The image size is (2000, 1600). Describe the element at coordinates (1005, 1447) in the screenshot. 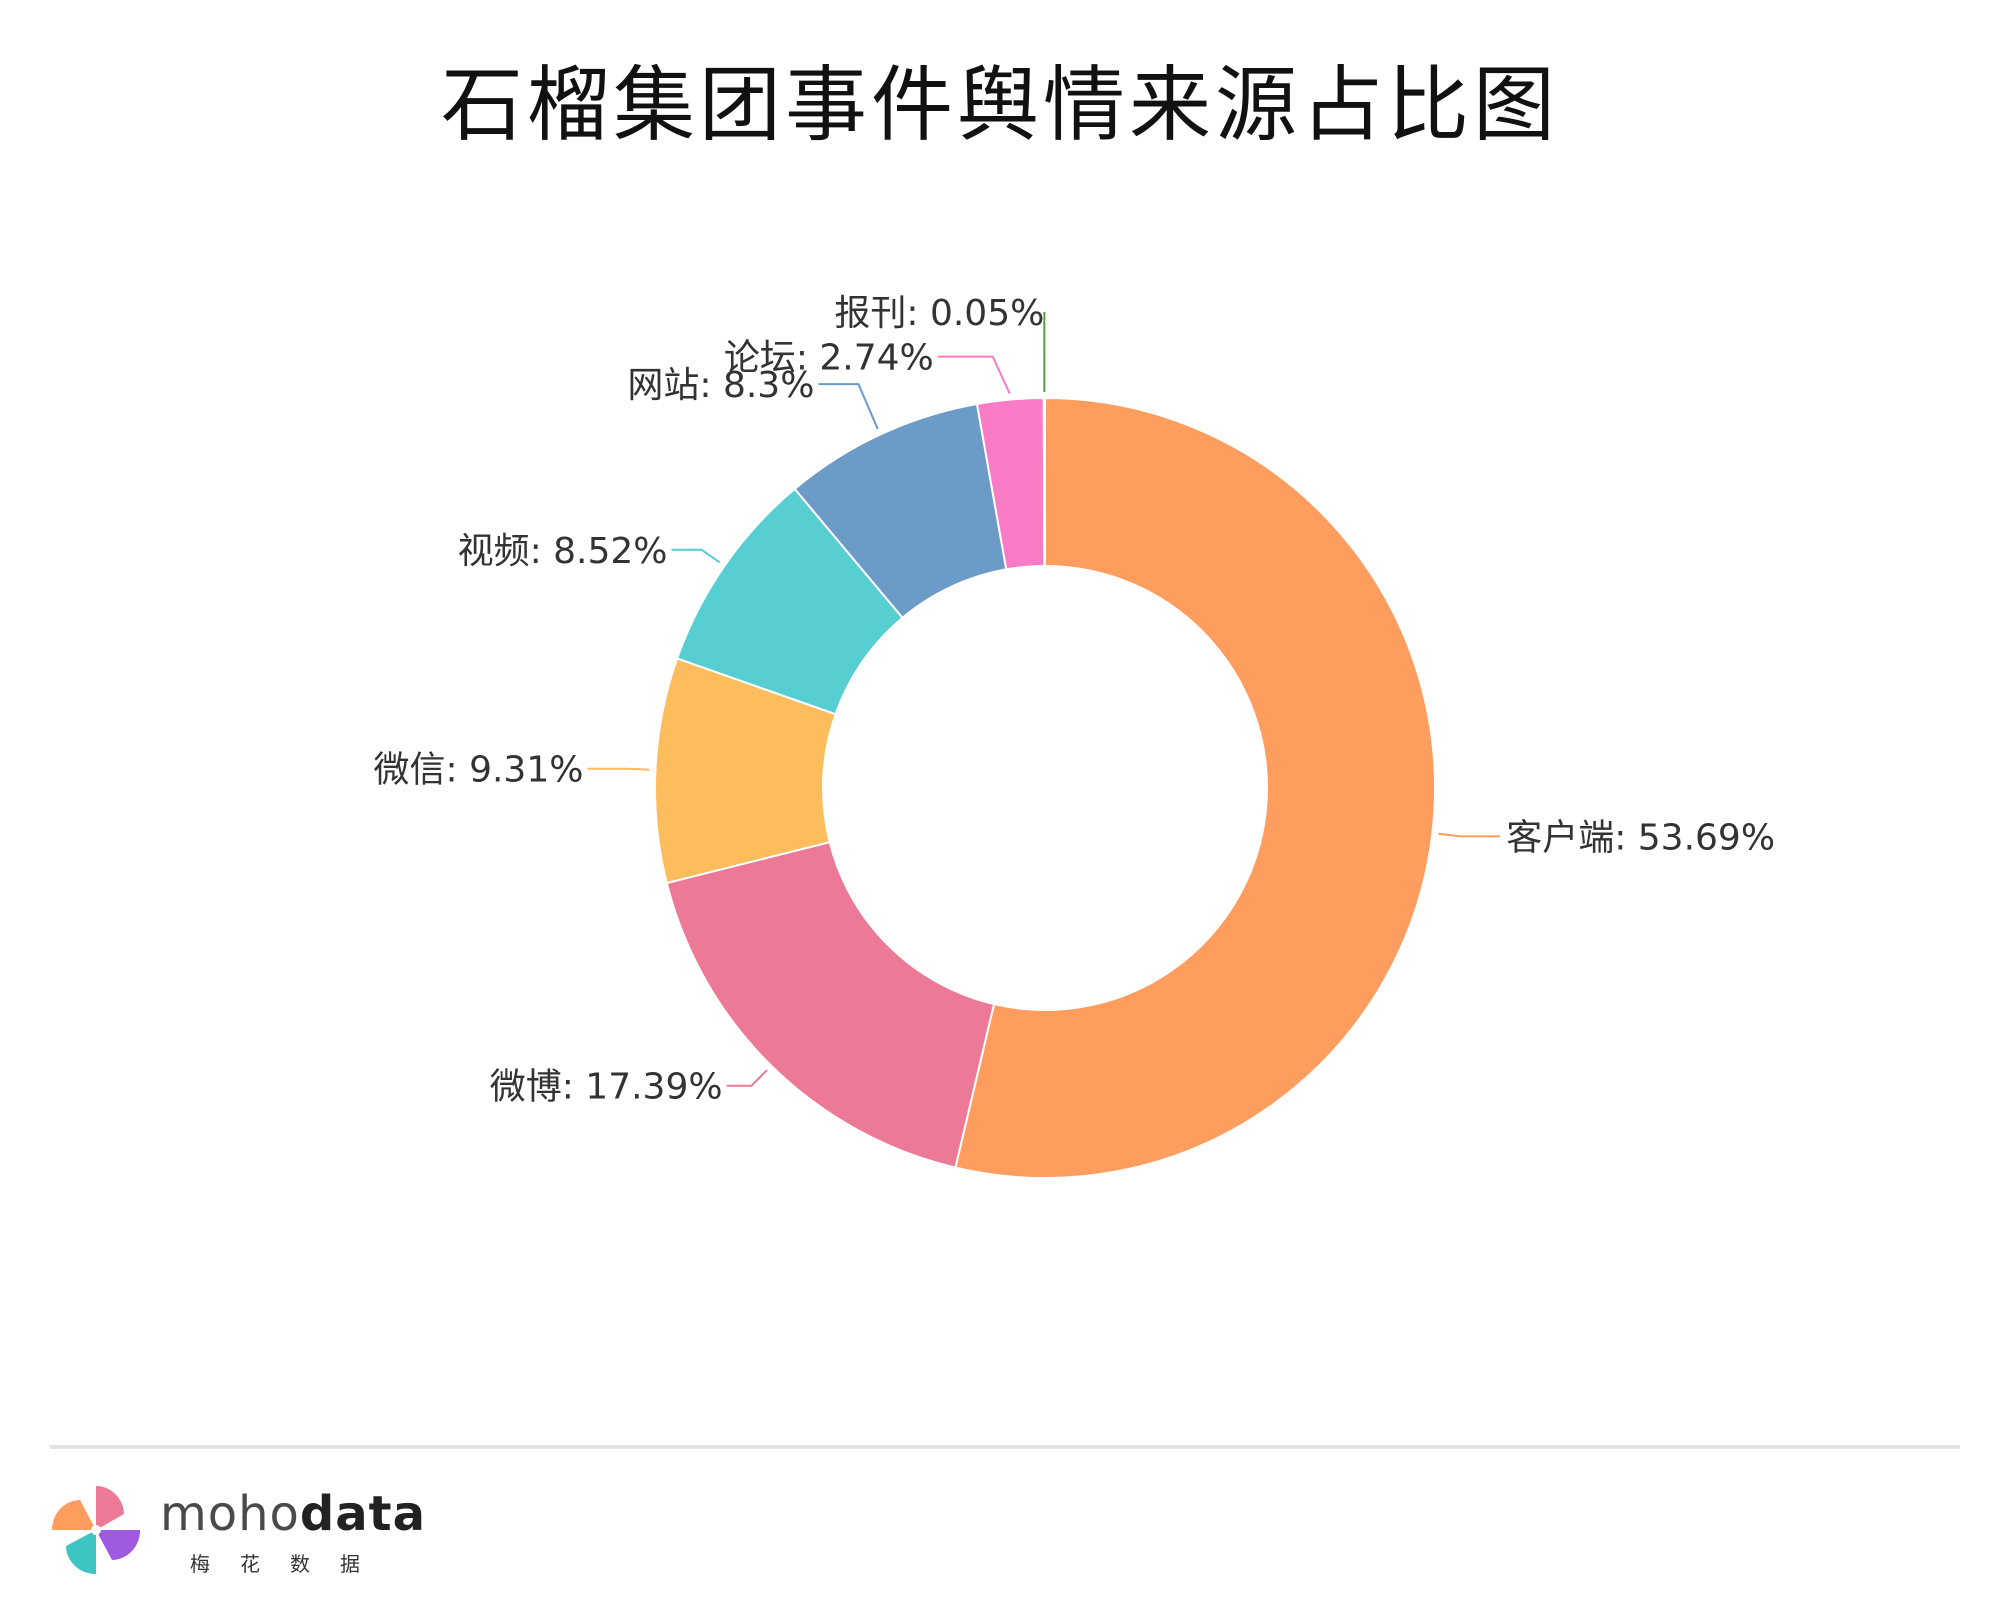

I see `footer-divider` at that location.